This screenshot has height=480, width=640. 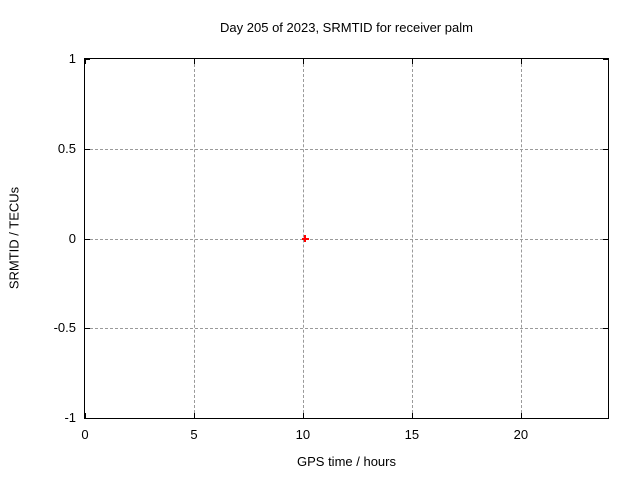 What do you see at coordinates (85, 434) in the screenshot?
I see `x-tick-label-0: 0` at bounding box center [85, 434].